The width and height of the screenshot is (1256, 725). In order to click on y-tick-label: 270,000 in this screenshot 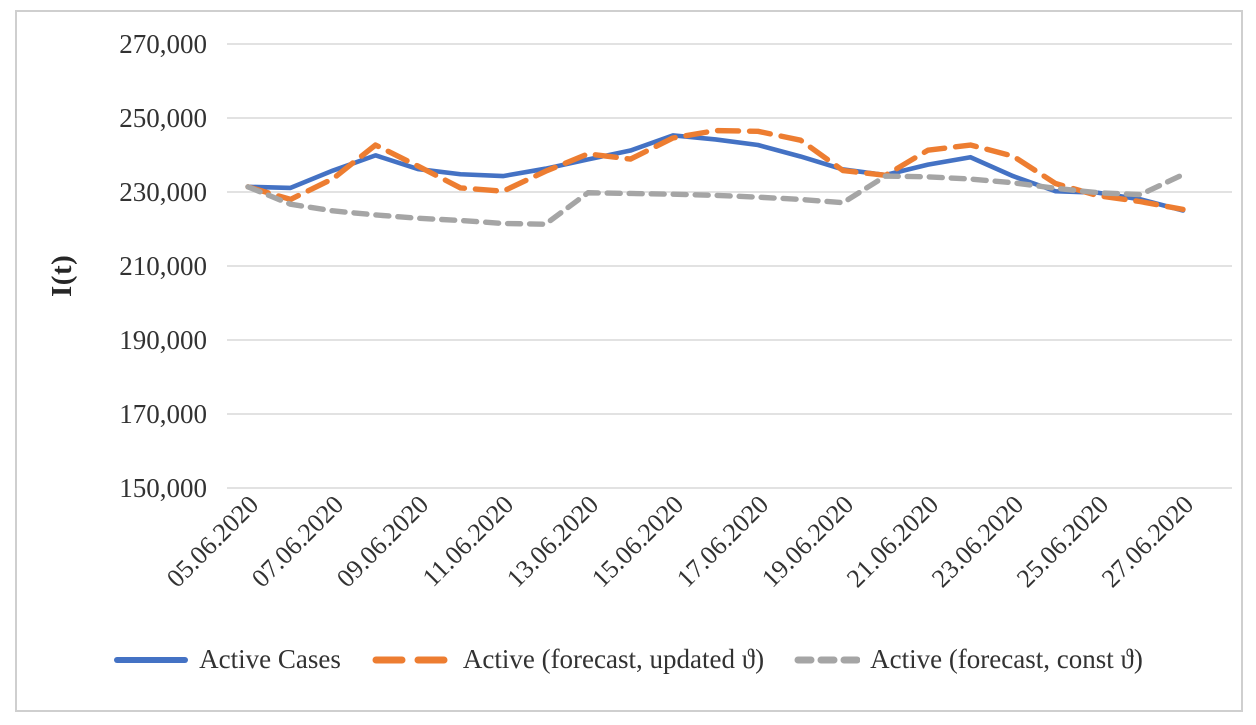, I will do `click(163, 44)`.